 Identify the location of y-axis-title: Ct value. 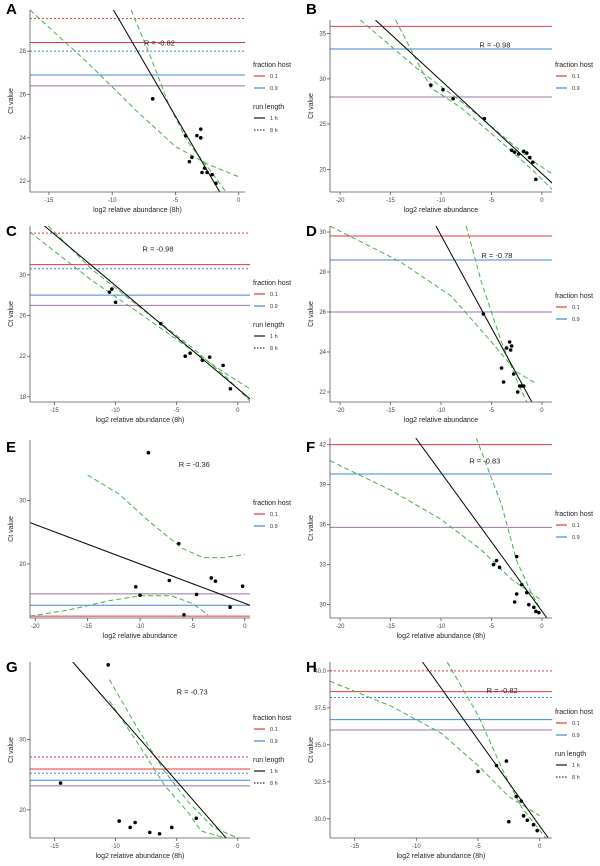
(11, 314).